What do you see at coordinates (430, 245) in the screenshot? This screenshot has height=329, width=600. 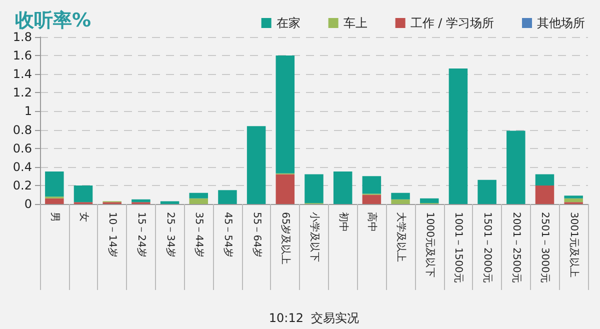 I see `x-tick-label: 1000元及以下` at bounding box center [430, 245].